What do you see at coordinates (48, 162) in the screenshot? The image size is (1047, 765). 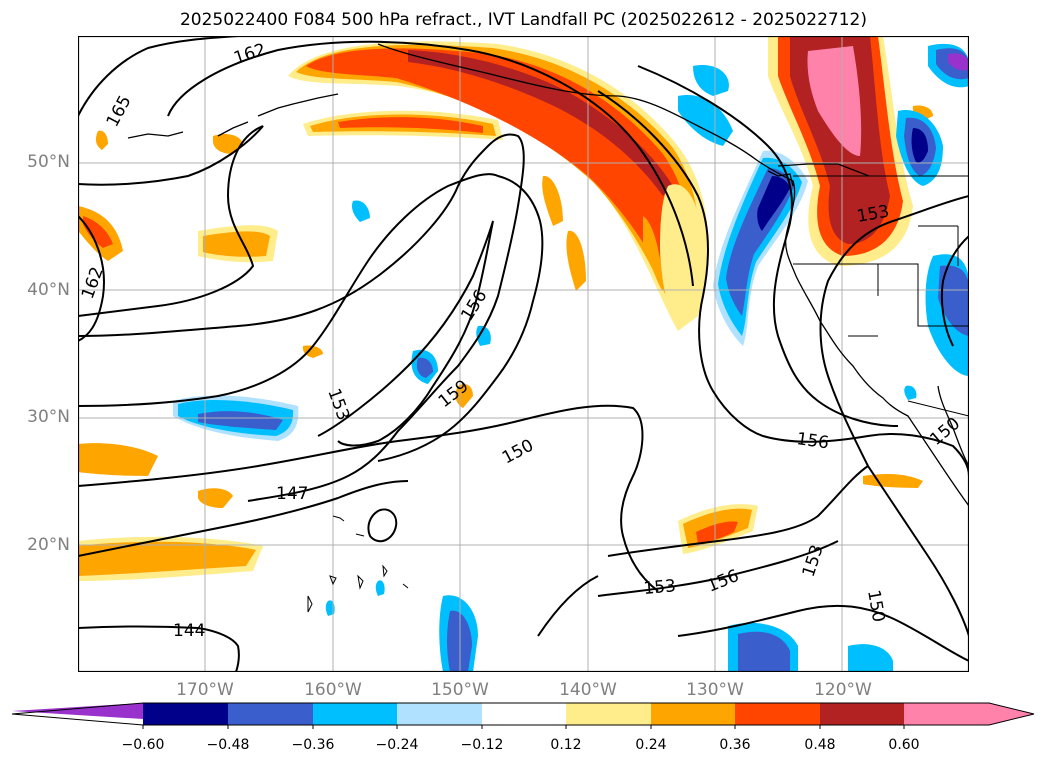 I see `lat-label-50n: 50°N` at bounding box center [48, 162].